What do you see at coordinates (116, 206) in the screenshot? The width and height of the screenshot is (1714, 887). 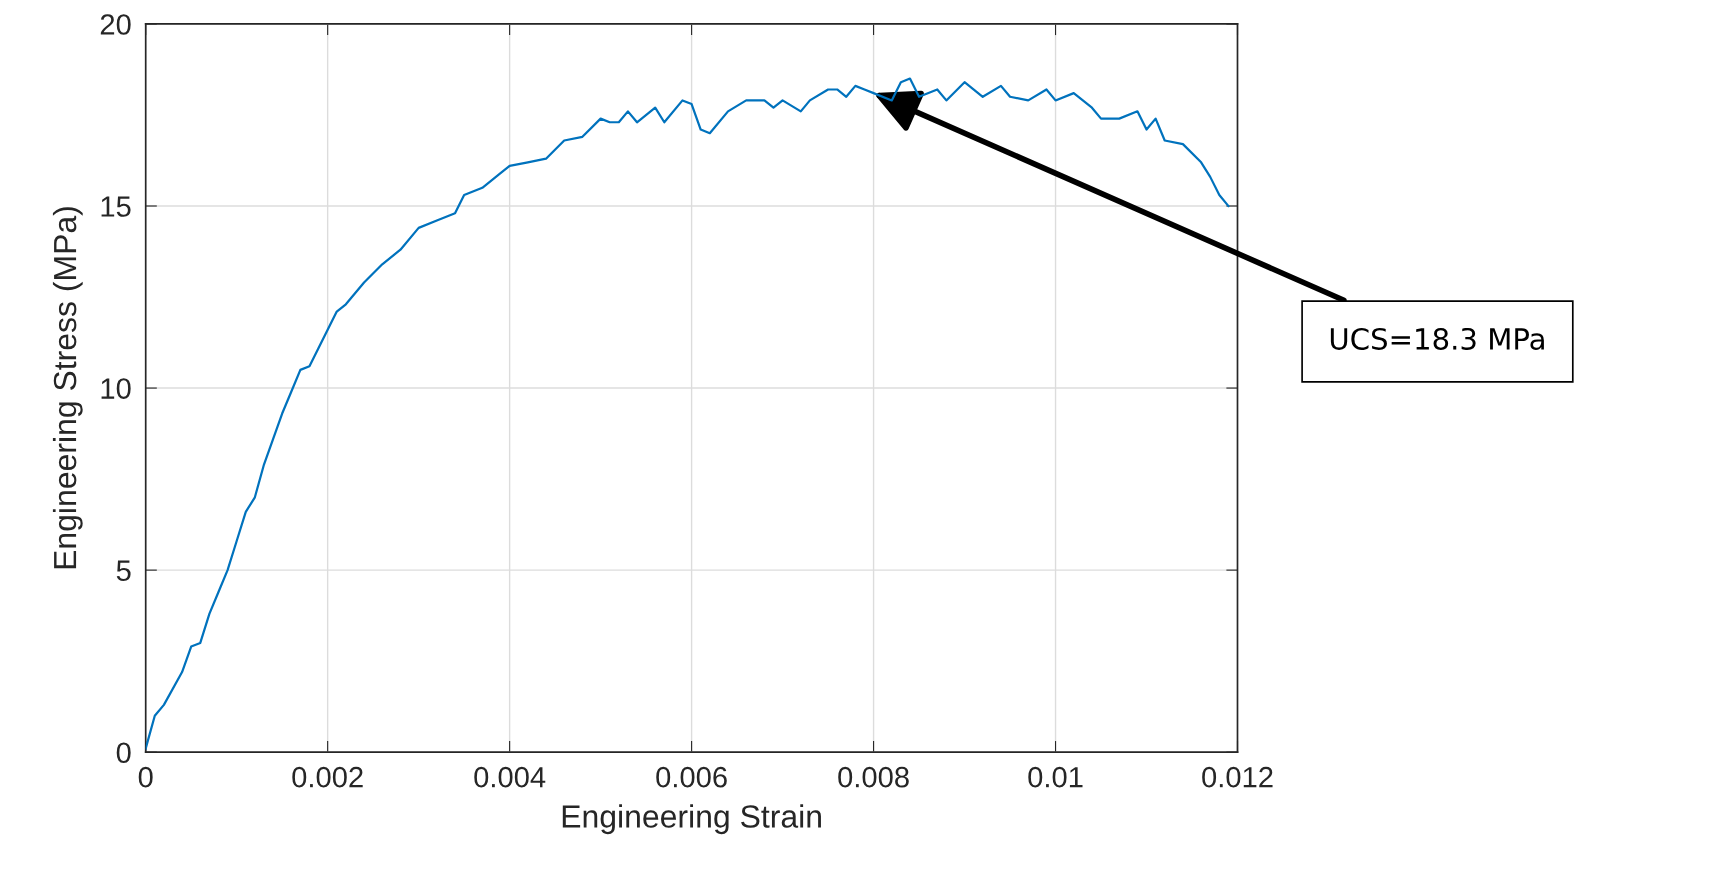 I see `y-tick-label: 15` at bounding box center [116, 206].